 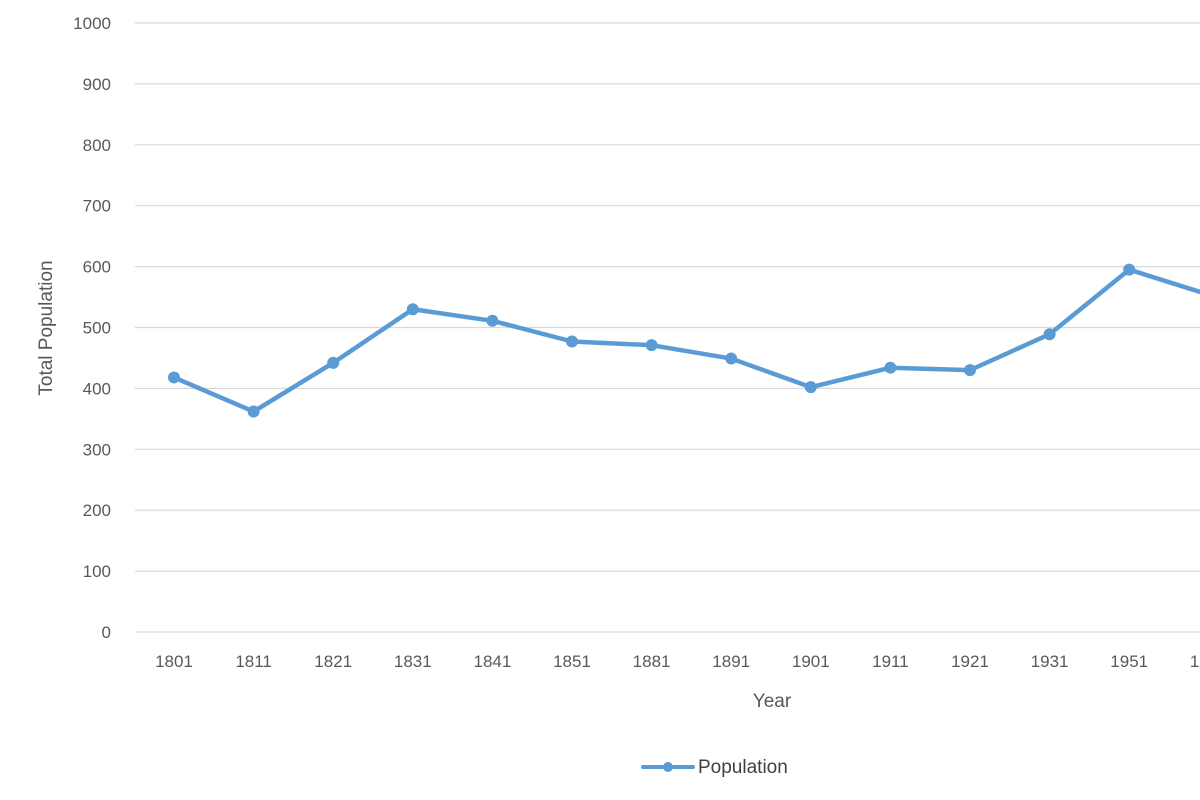 I want to click on x-tick-label: 1931, so click(x=1050, y=661).